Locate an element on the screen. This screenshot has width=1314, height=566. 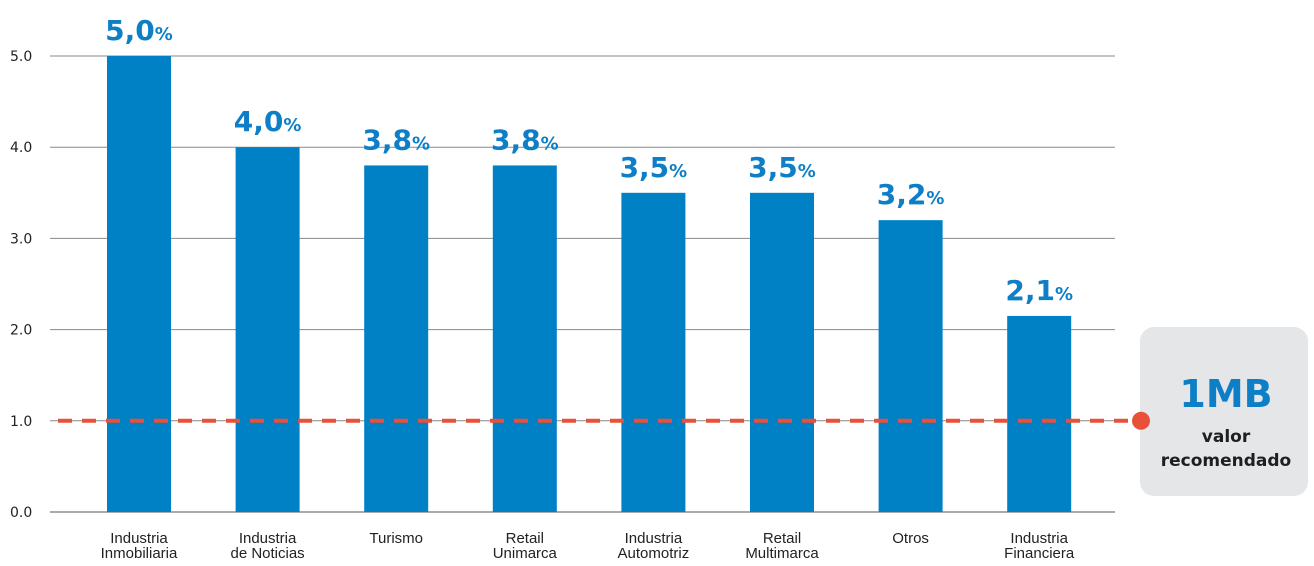
category-label: Turismo is located at coordinates (396, 538).